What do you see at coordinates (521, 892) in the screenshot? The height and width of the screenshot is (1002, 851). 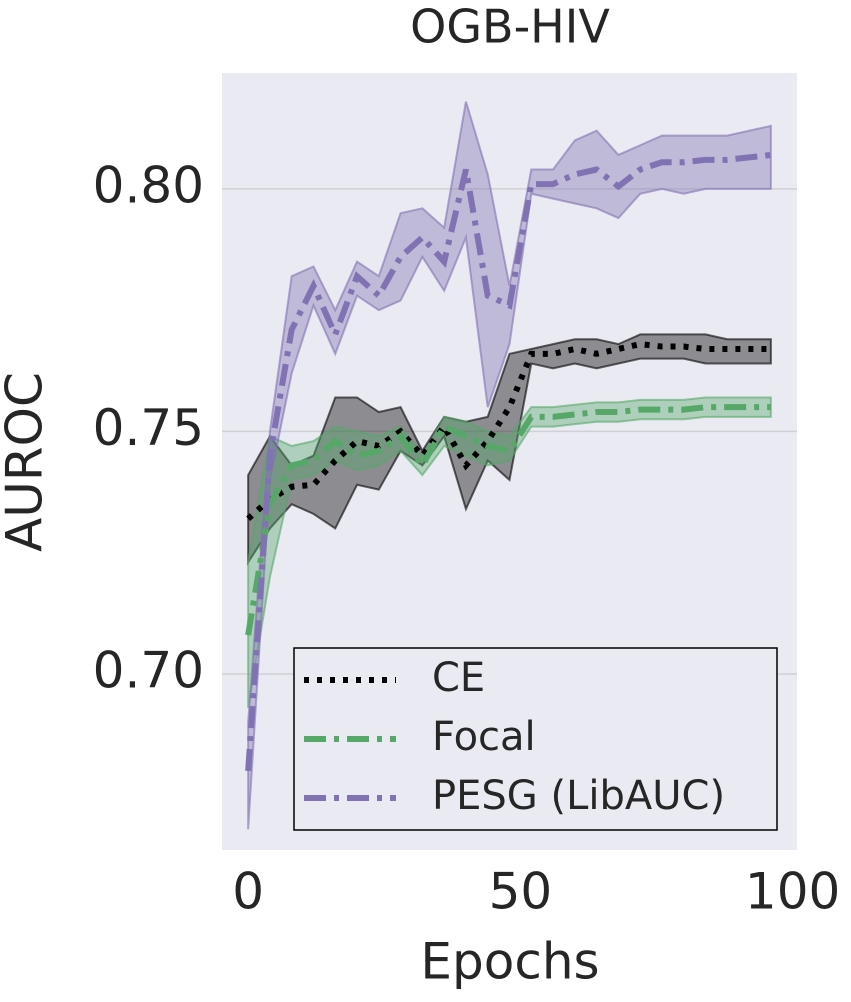 I see `x-tick-label: 50` at bounding box center [521, 892].